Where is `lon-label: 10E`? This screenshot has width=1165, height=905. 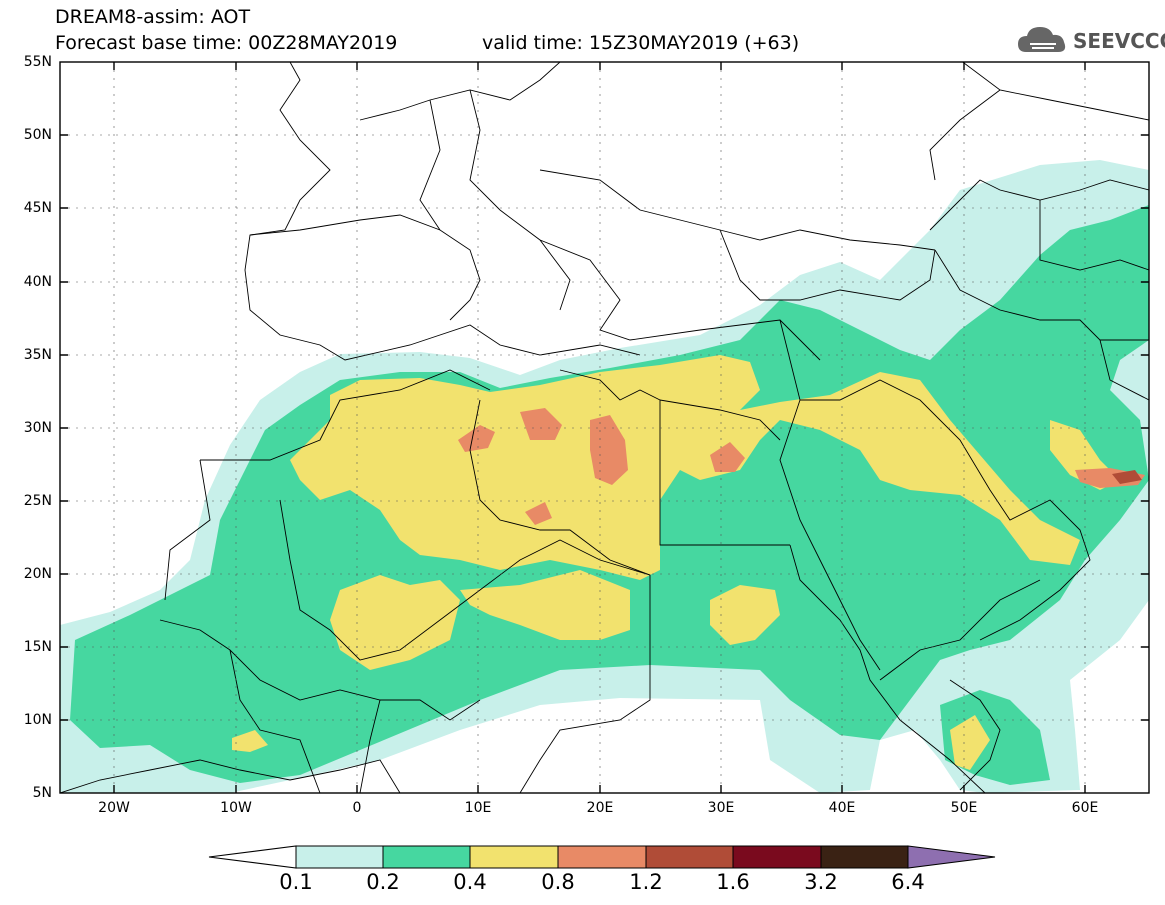 lon-label: 10E is located at coordinates (478, 808).